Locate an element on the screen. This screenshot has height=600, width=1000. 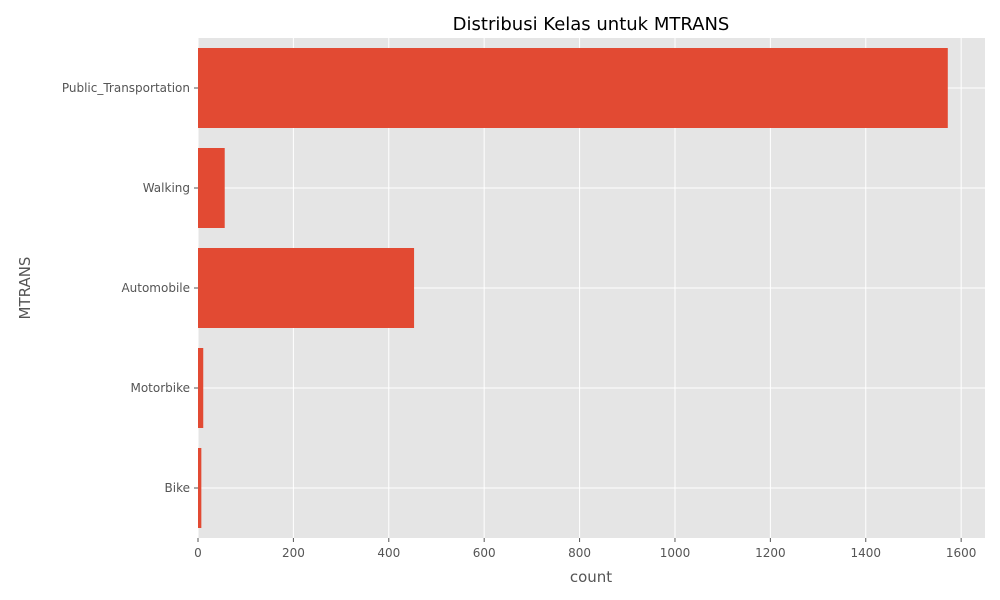
x-axis-label: count is located at coordinates (591, 577).